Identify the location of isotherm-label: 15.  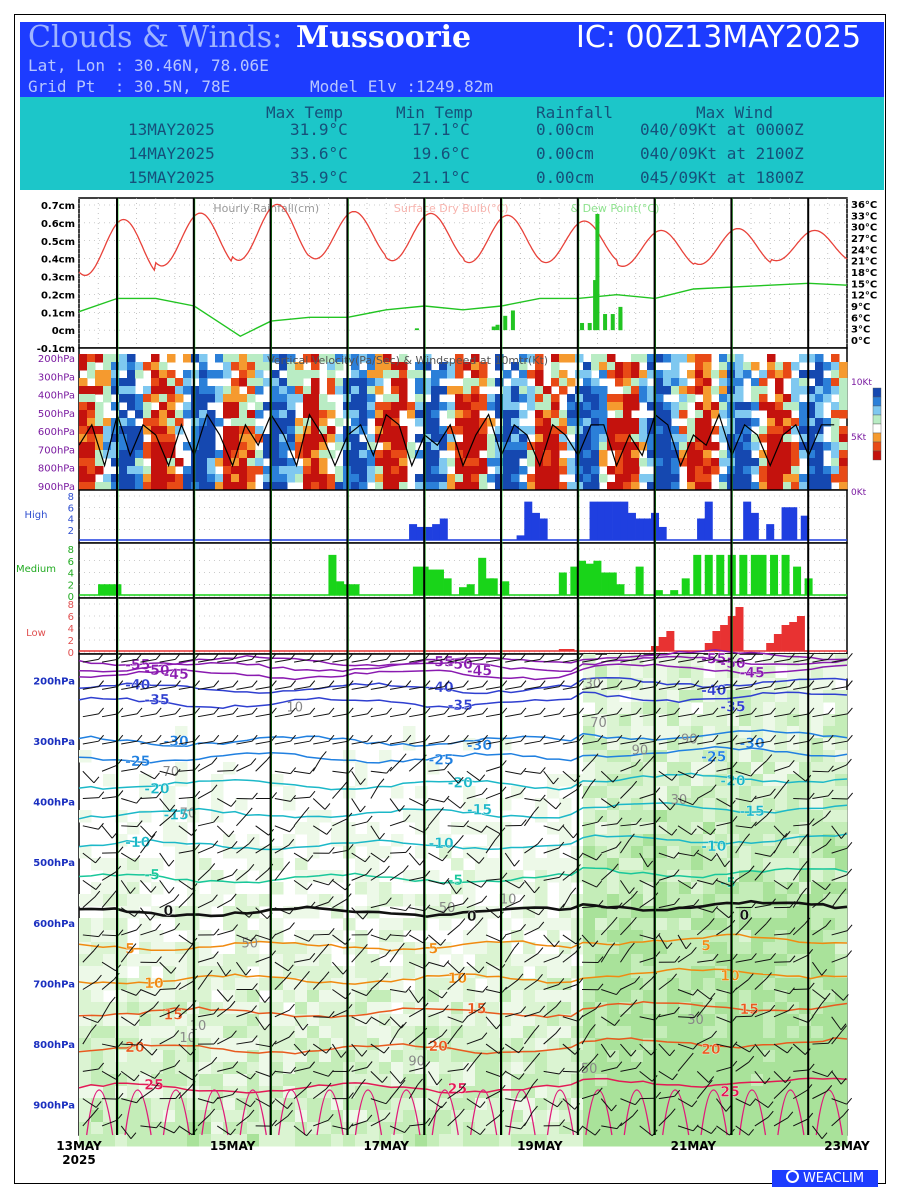
(748, 1010).